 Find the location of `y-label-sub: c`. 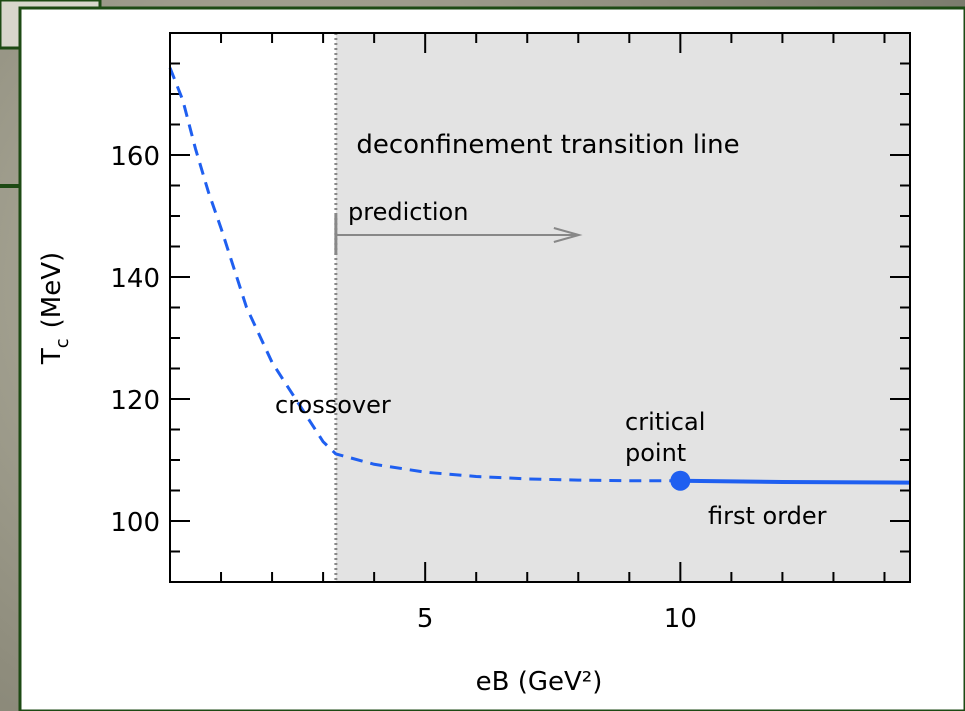

y-label-sub: c is located at coordinates (62, 343).